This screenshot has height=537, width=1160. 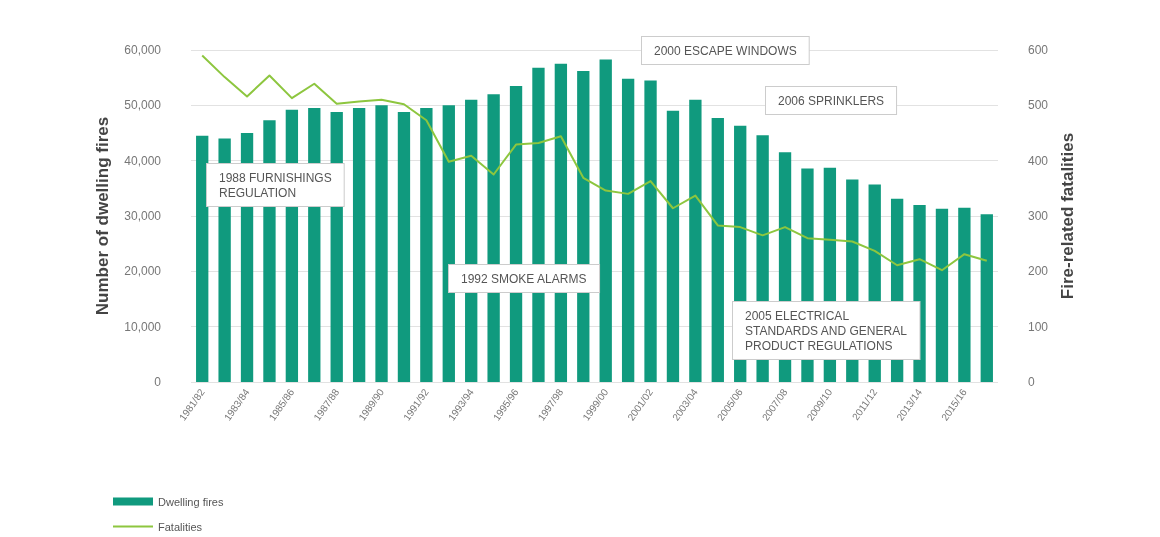 I want to click on y2-axis-title: Fire-related fatalities, so click(x=1067, y=216).